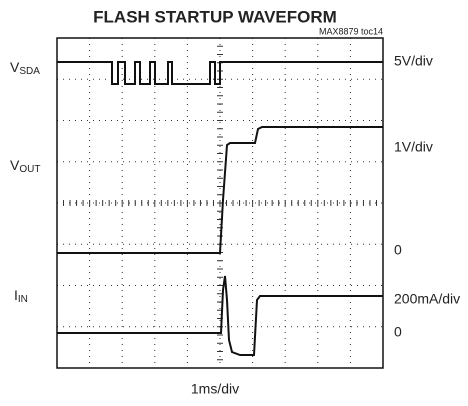  Describe the element at coordinates (25, 166) in the screenshot. I see `trace-label: VOUT` at that location.